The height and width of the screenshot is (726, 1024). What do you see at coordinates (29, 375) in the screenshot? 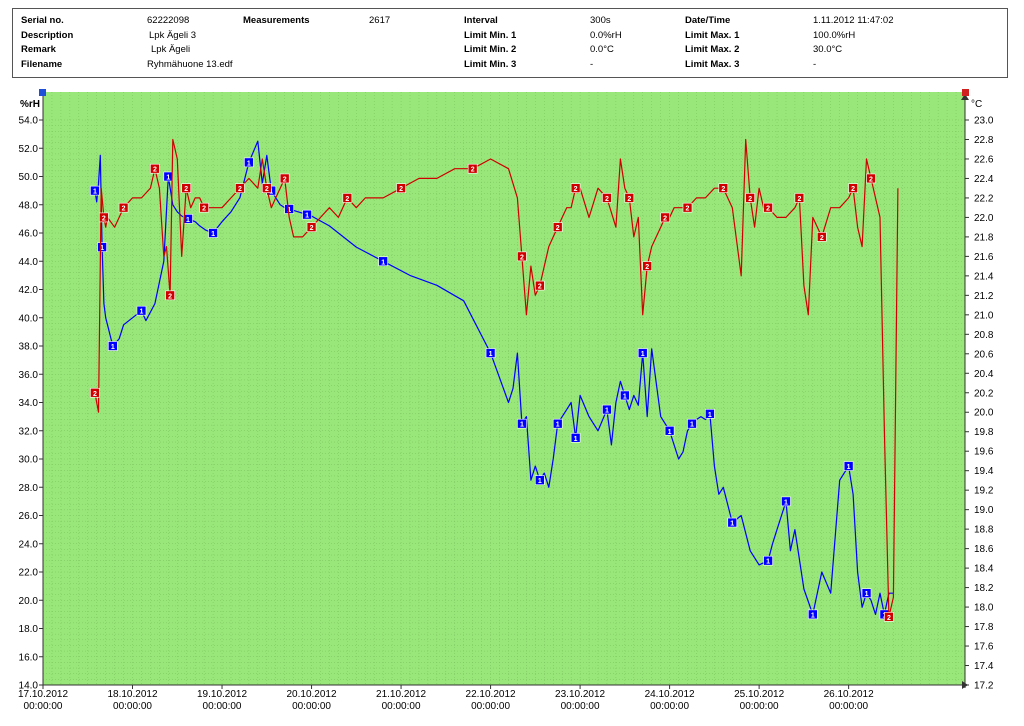
I see `y-left-tick-label: 36.0` at bounding box center [29, 375].